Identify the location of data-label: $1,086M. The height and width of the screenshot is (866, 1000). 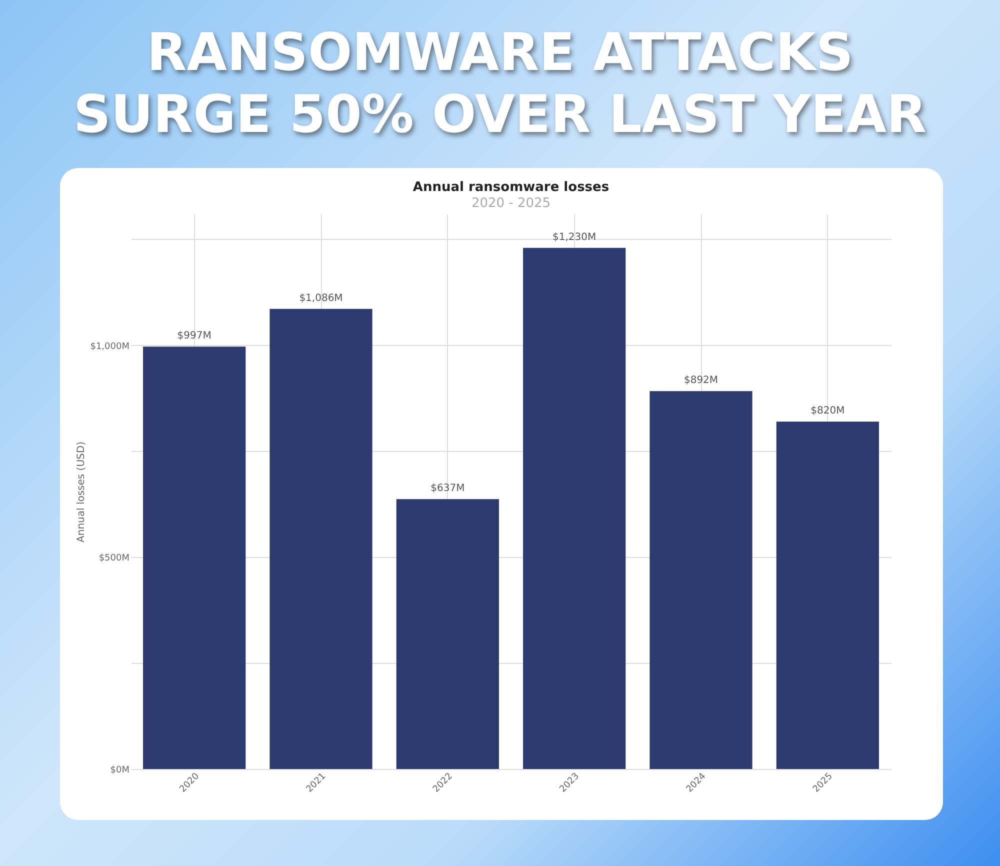
(321, 298).